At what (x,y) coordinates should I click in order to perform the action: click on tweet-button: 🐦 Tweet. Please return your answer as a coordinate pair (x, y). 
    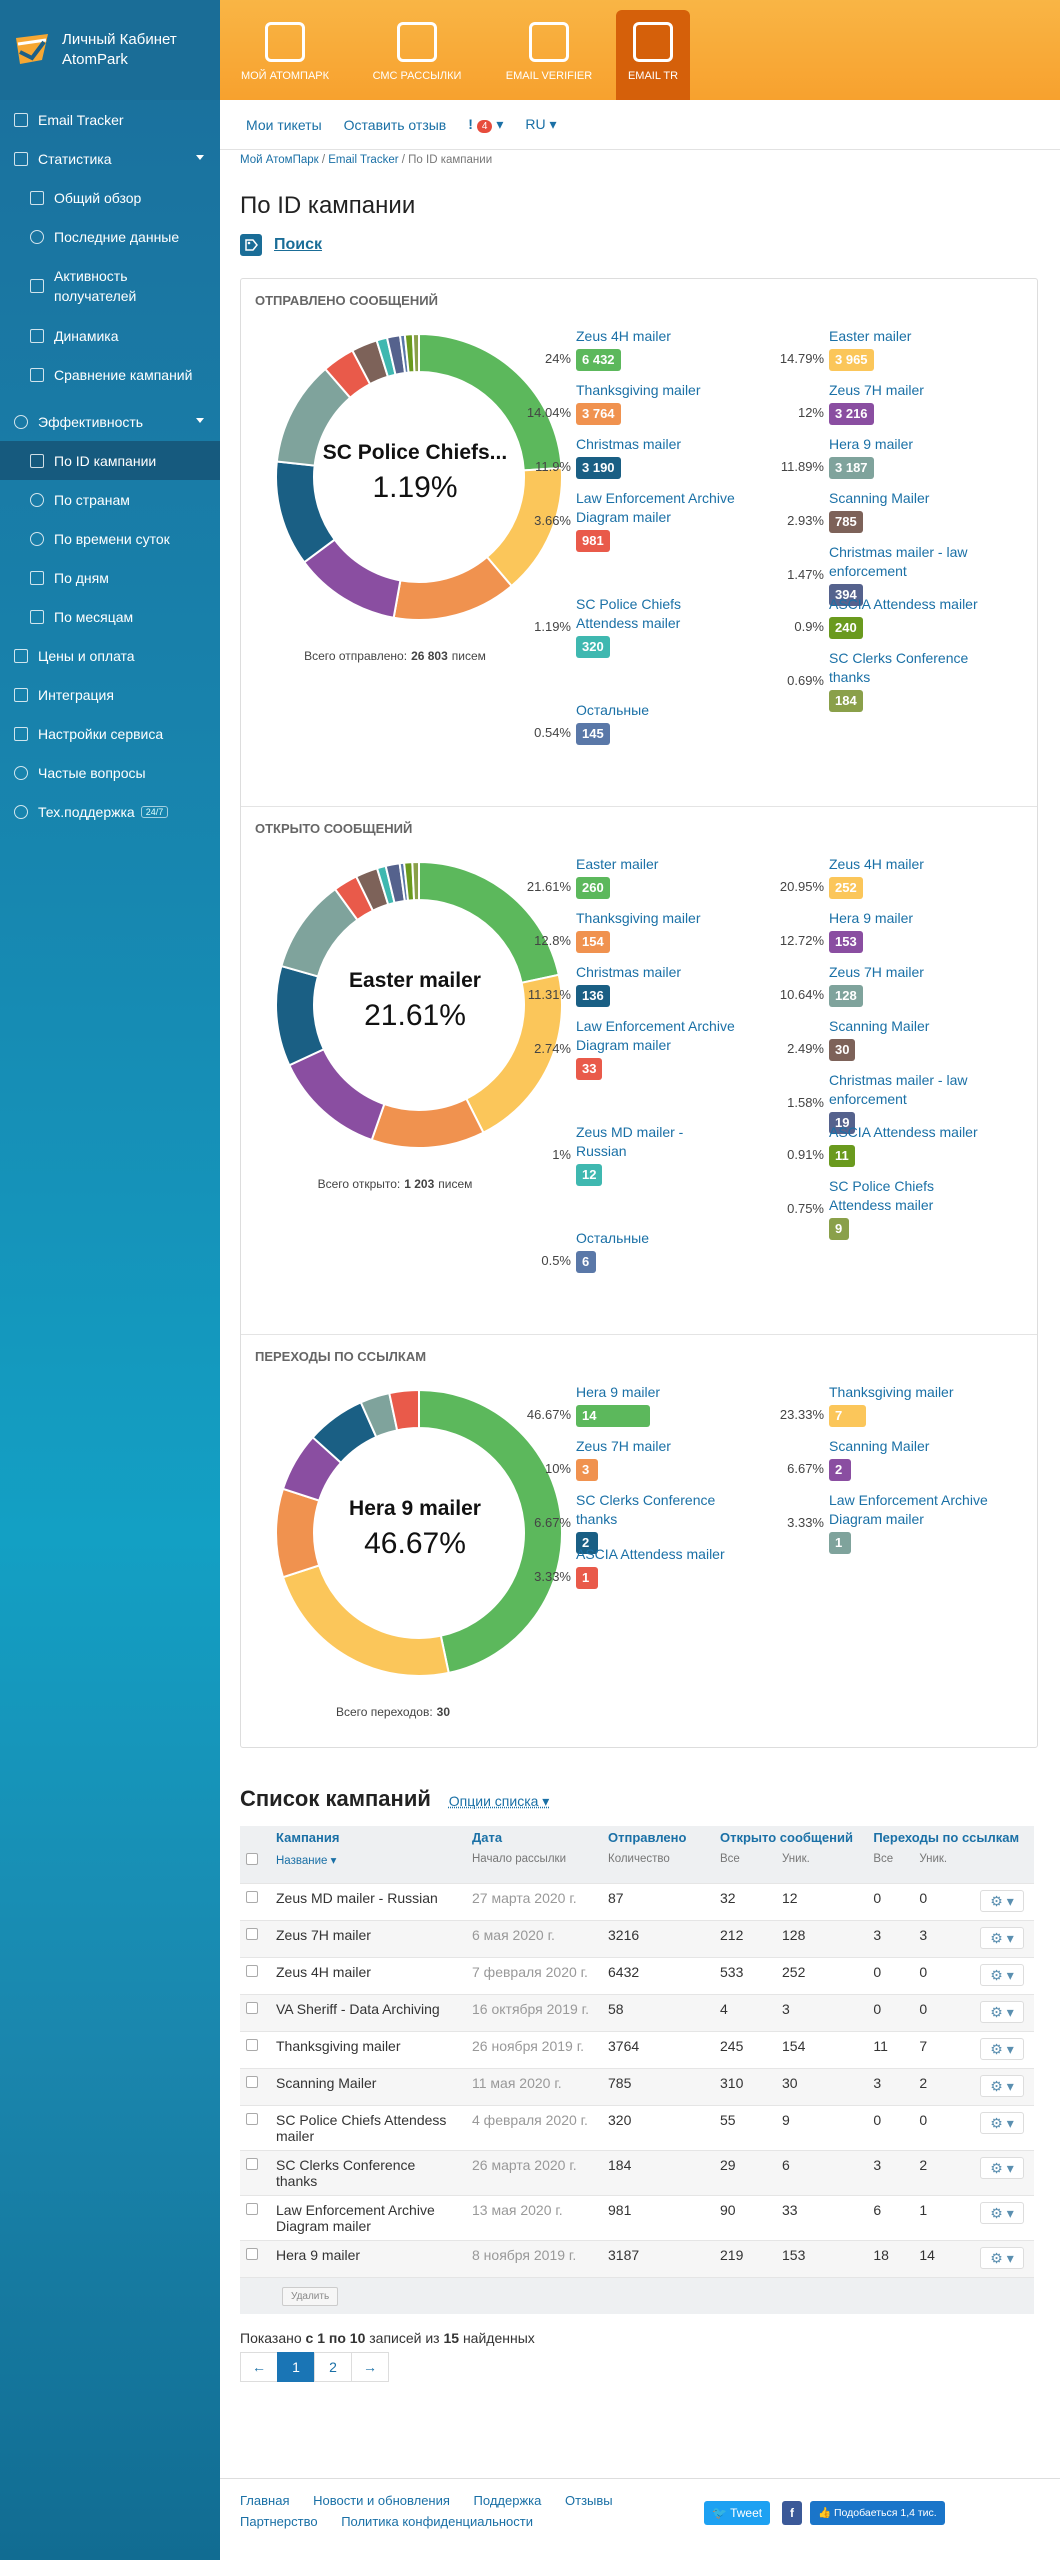
    Looking at the image, I should click on (737, 2513).